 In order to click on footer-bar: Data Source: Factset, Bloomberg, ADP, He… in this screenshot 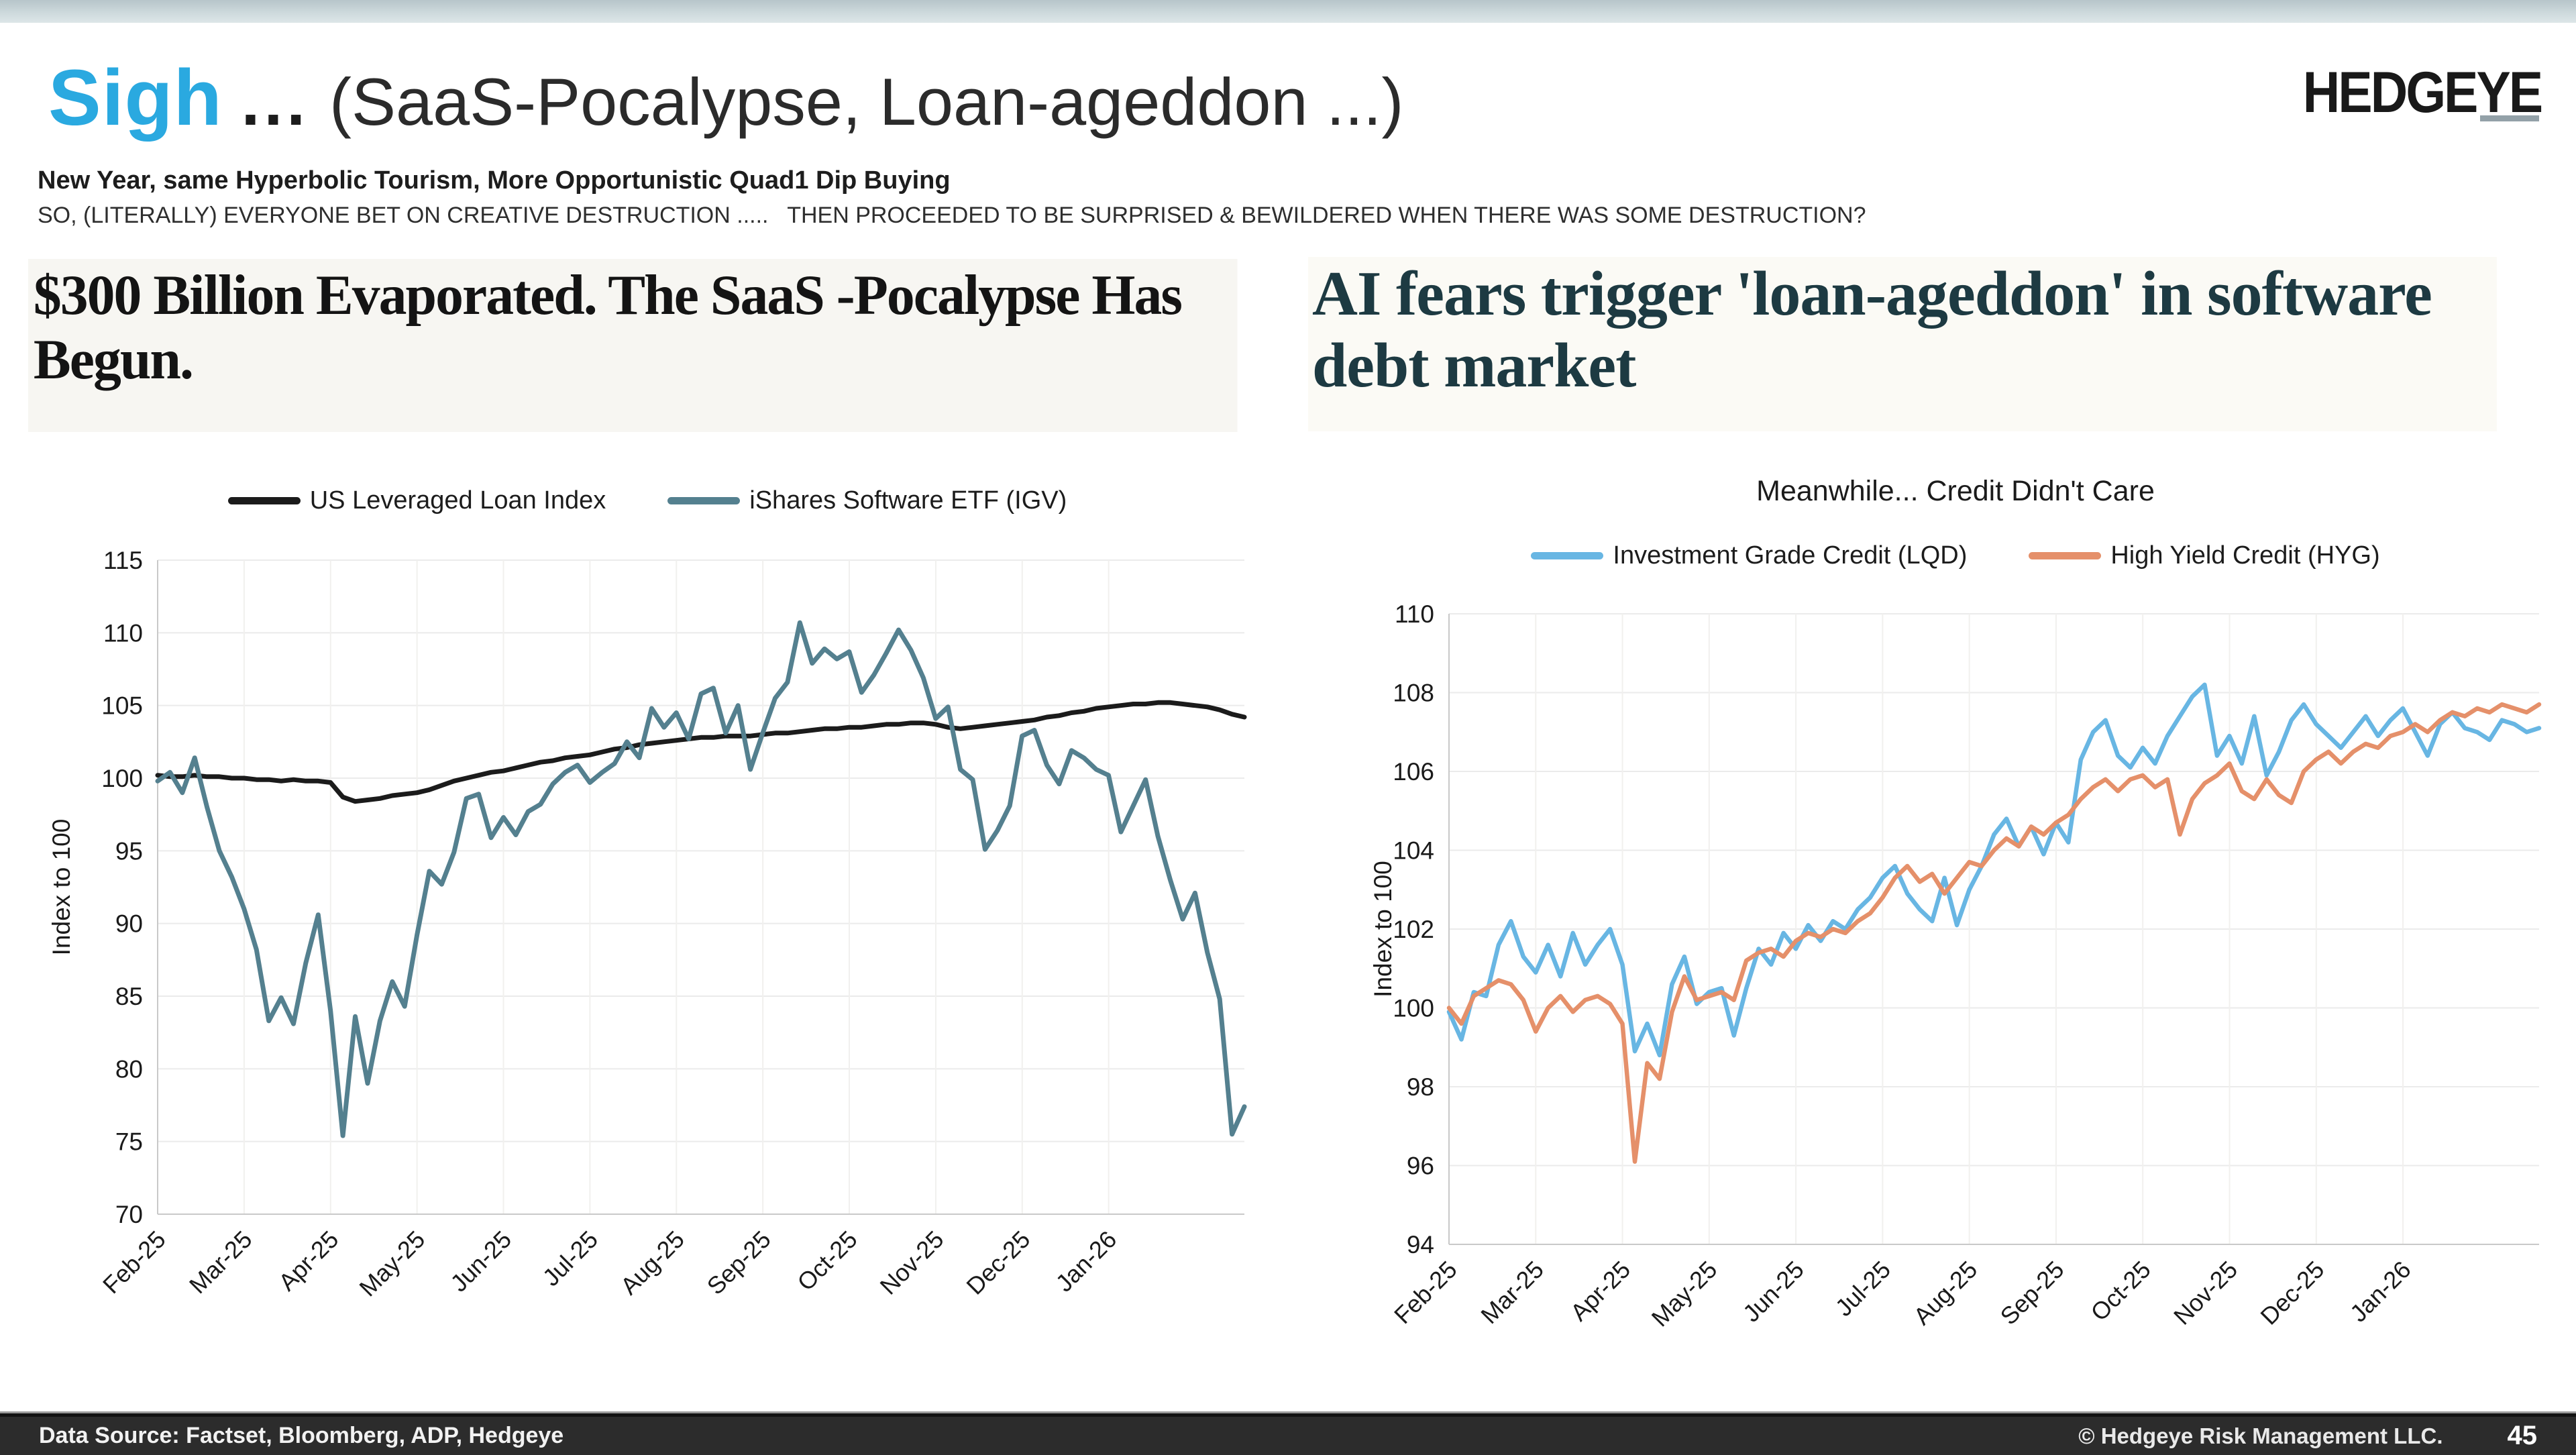, I will do `click(1288, 1434)`.